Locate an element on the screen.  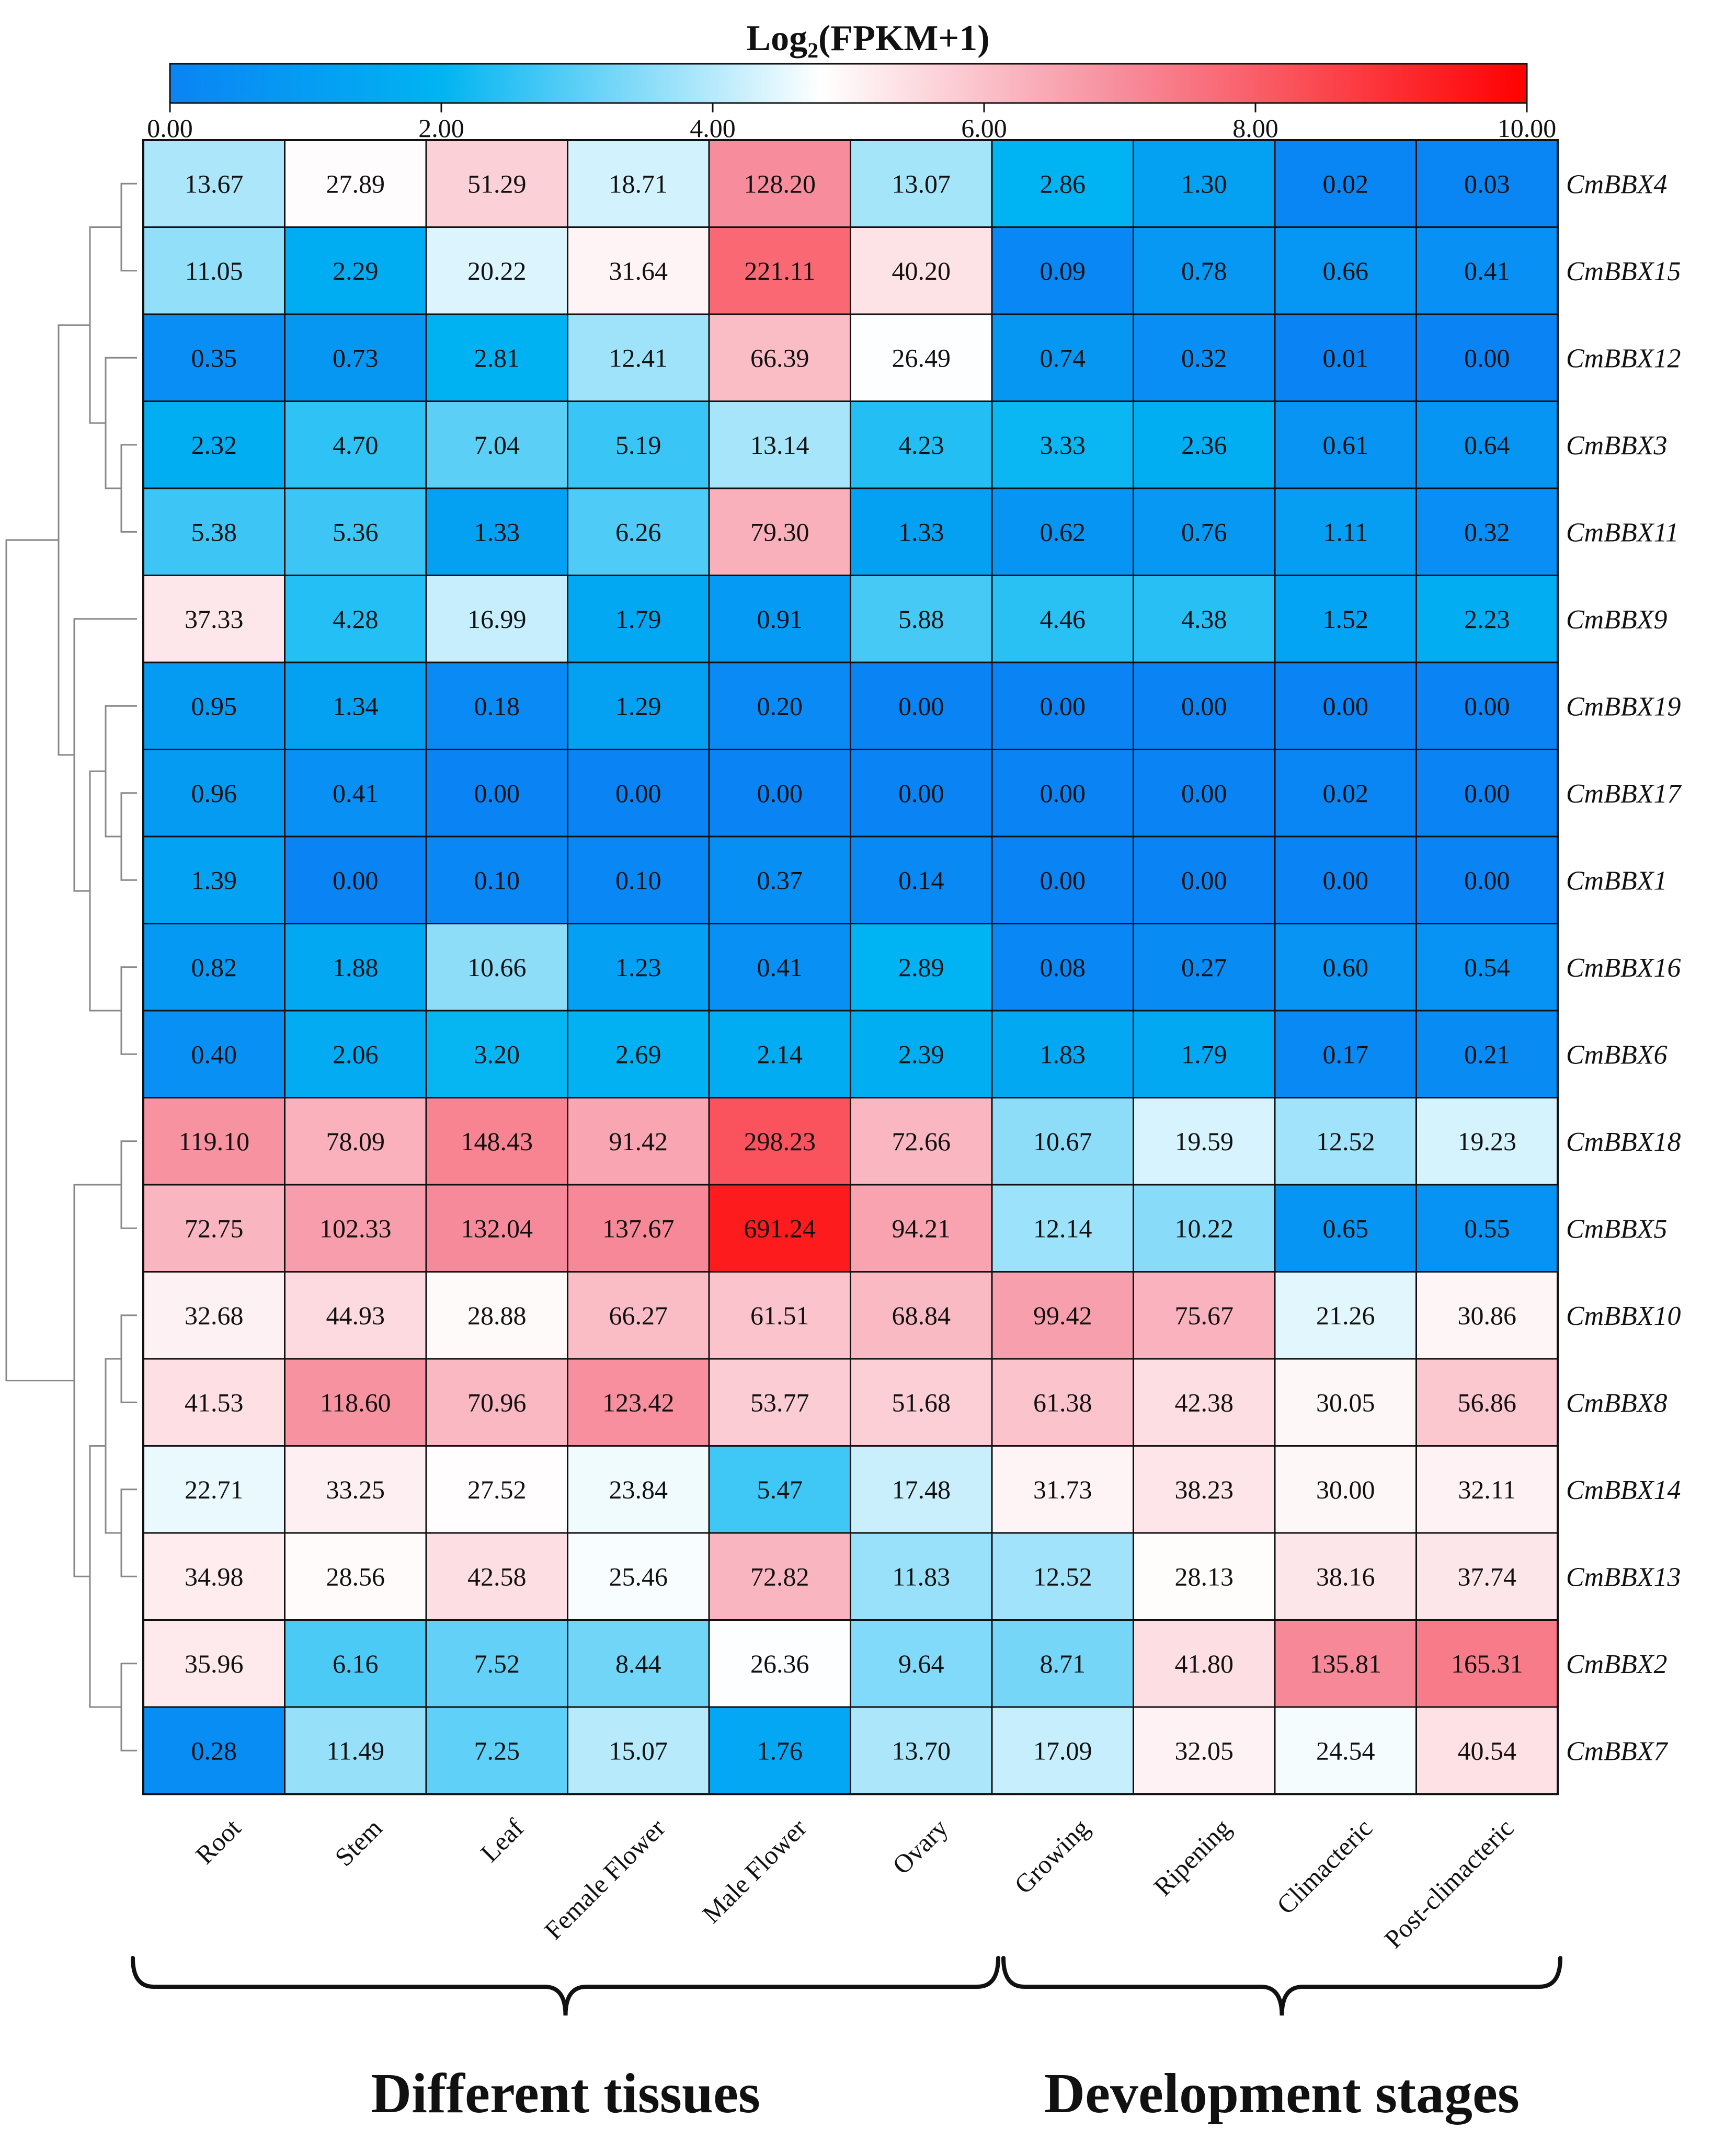
cell-value: 10.67 is located at coordinates (1063, 1142).